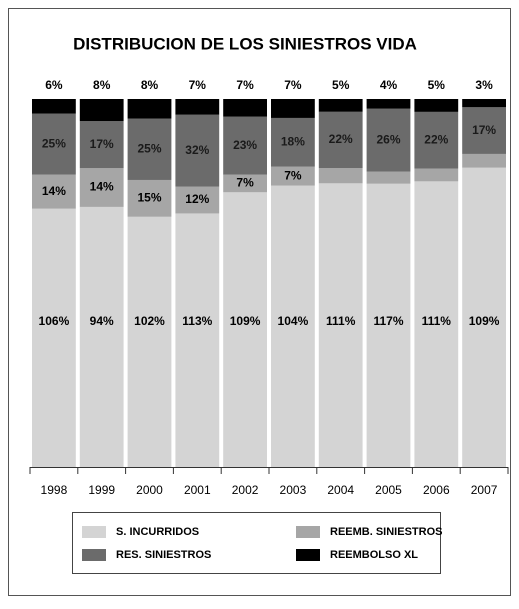 The width and height of the screenshot is (519, 609). I want to click on x-tick-label: 2003, so click(293, 490).